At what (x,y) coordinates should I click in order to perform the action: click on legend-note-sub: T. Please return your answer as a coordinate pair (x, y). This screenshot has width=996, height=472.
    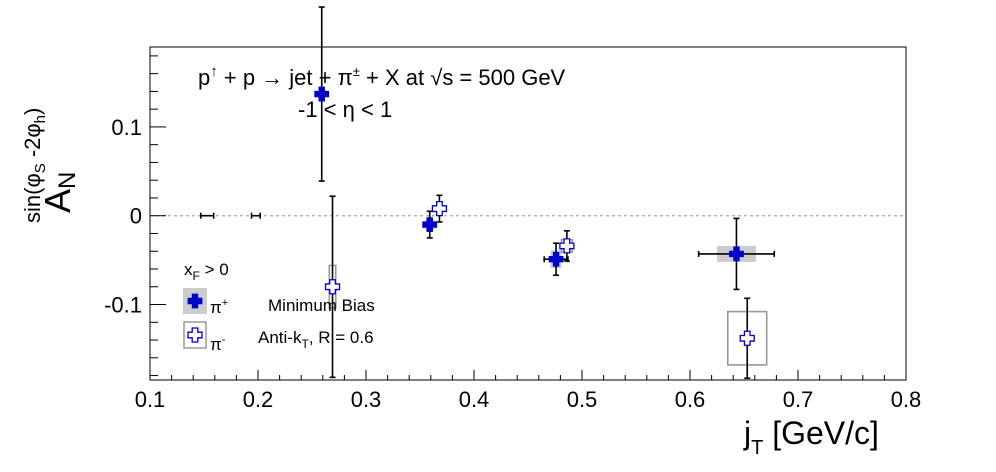
    Looking at the image, I should click on (305, 344).